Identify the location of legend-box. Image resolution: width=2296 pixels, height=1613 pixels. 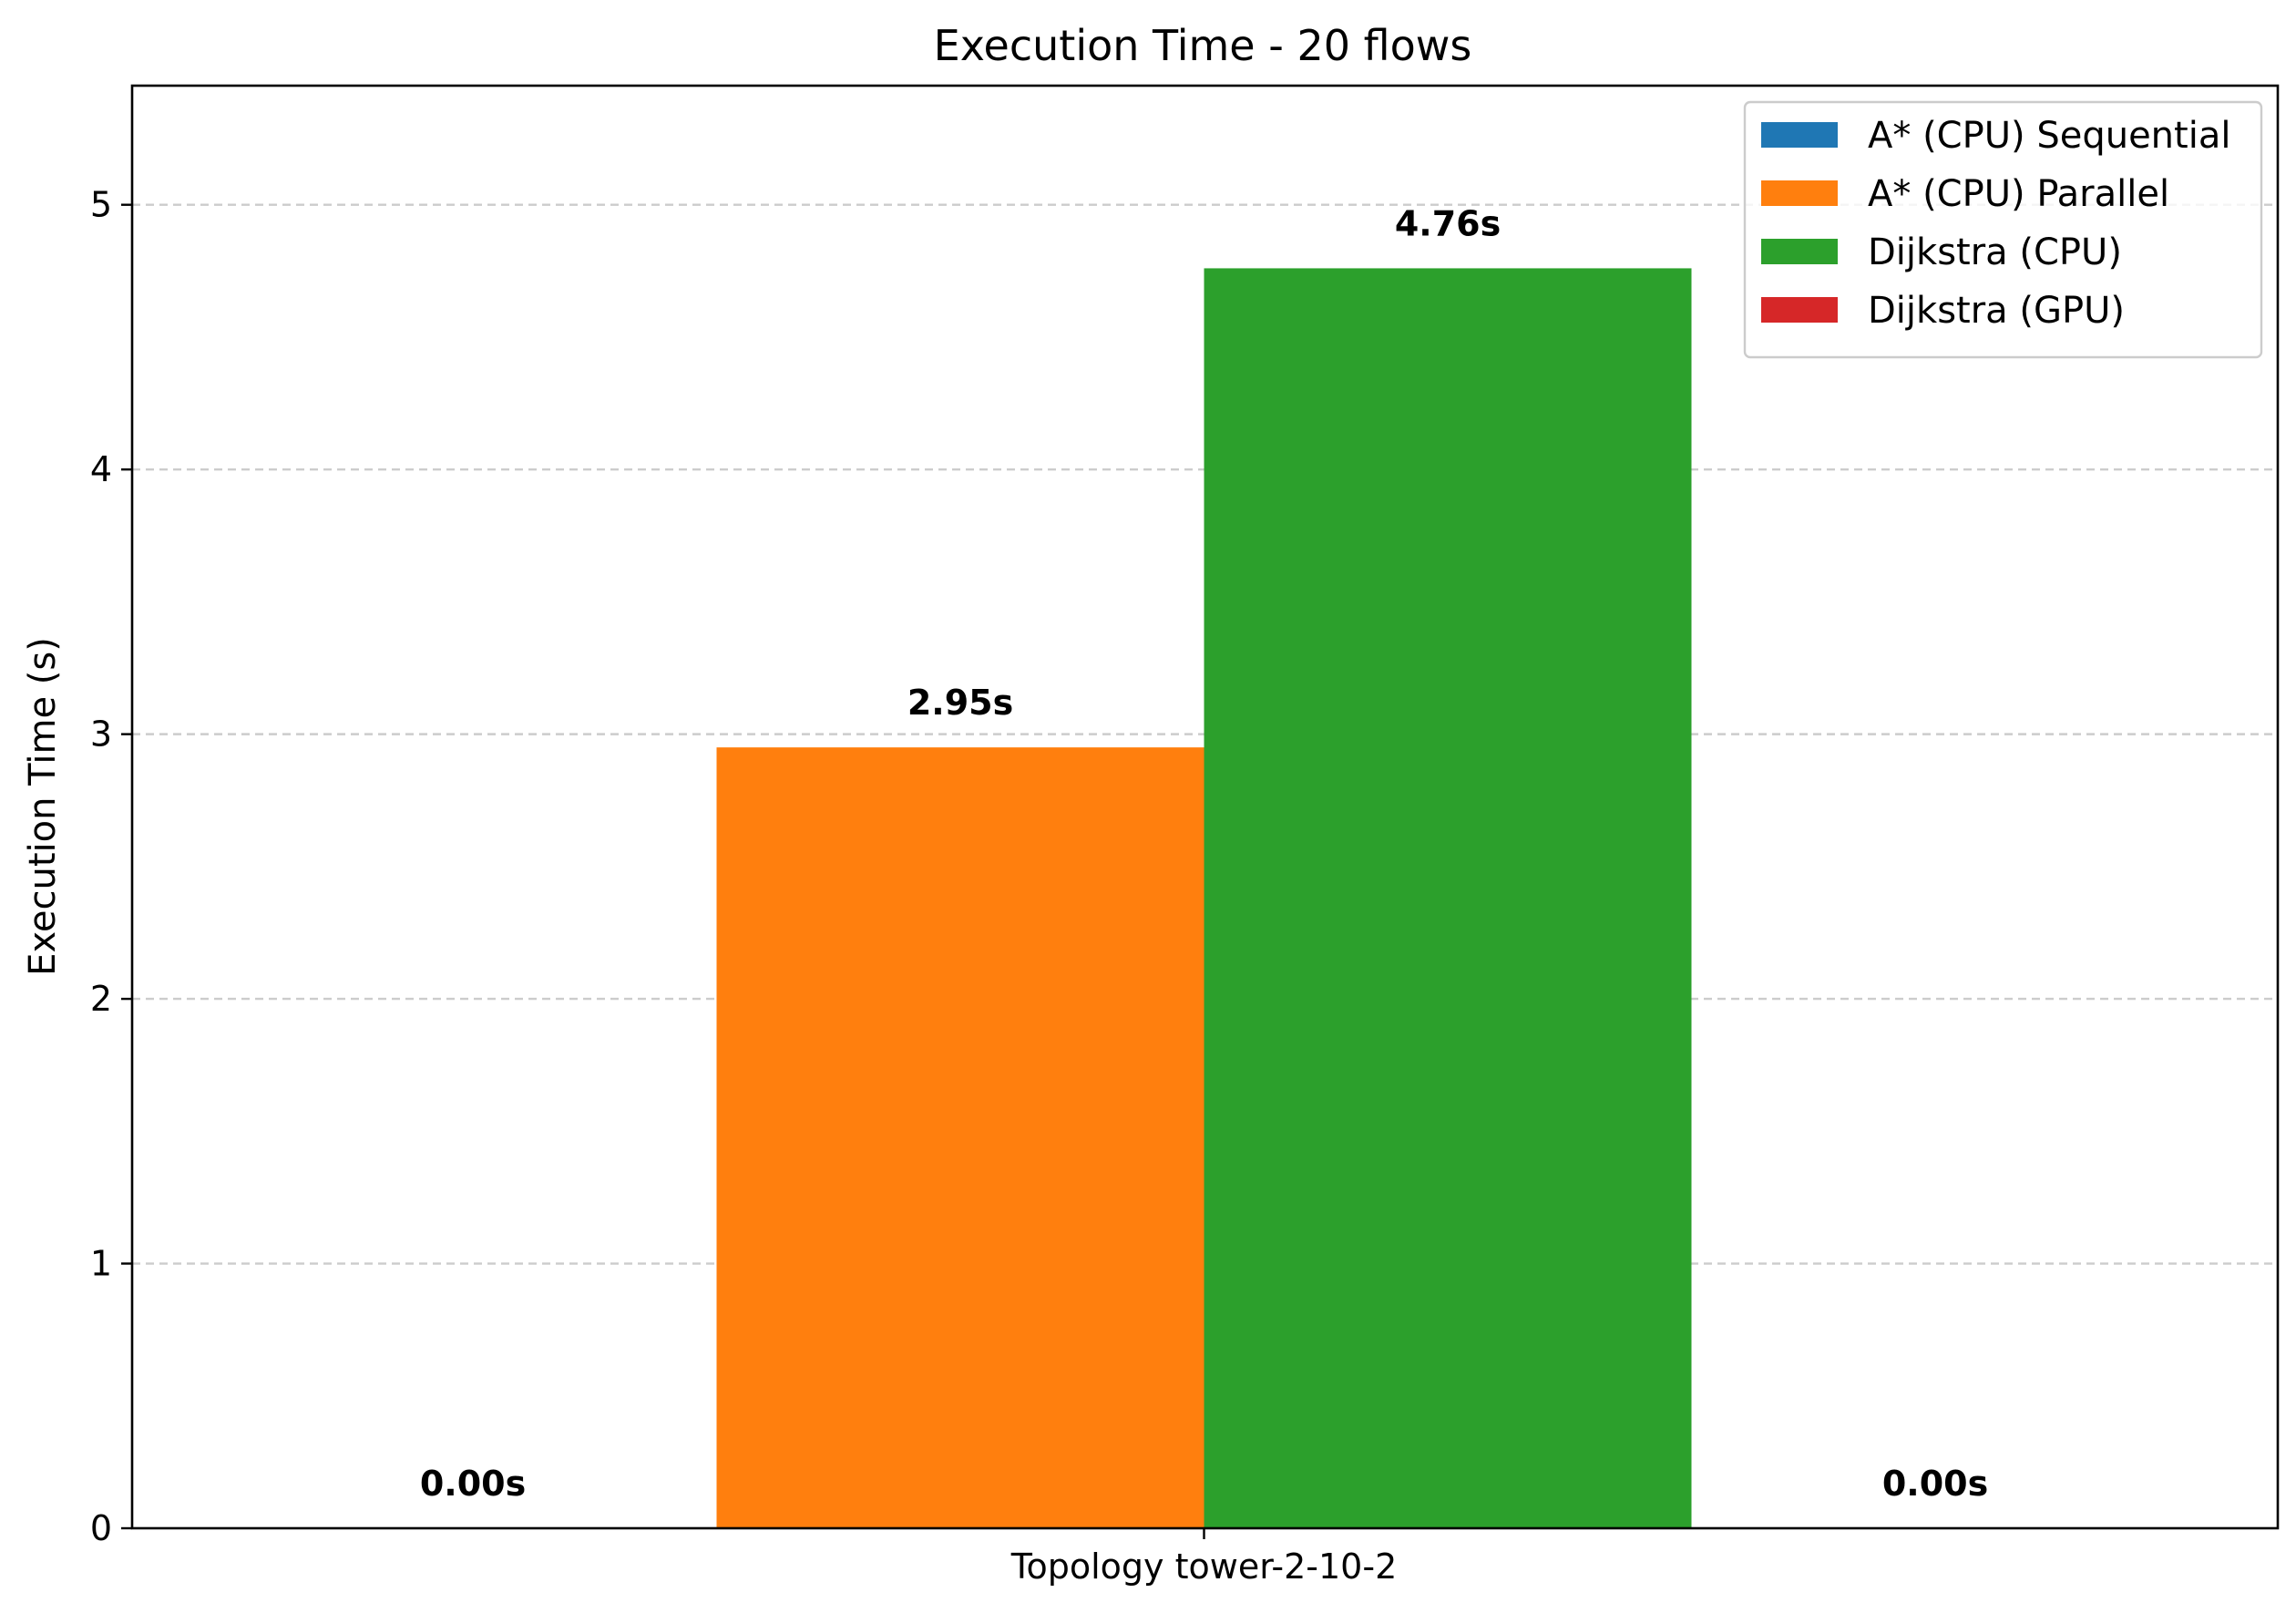
(2003, 229).